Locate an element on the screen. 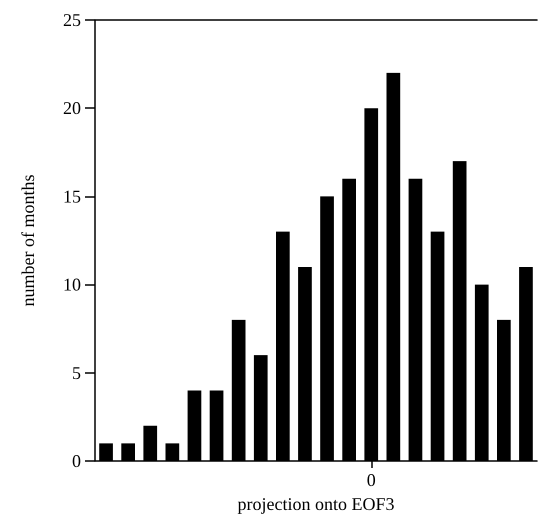  y-tick-label: 25 is located at coordinates (72, 20).